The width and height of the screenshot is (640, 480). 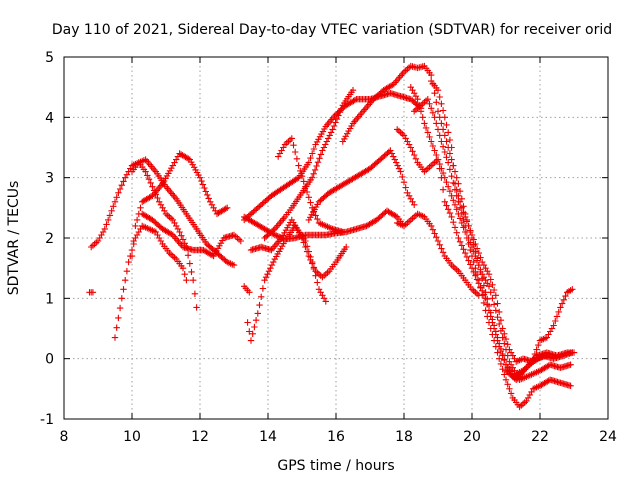 I want to click on y-tick-label: 4, so click(x=49, y=118).